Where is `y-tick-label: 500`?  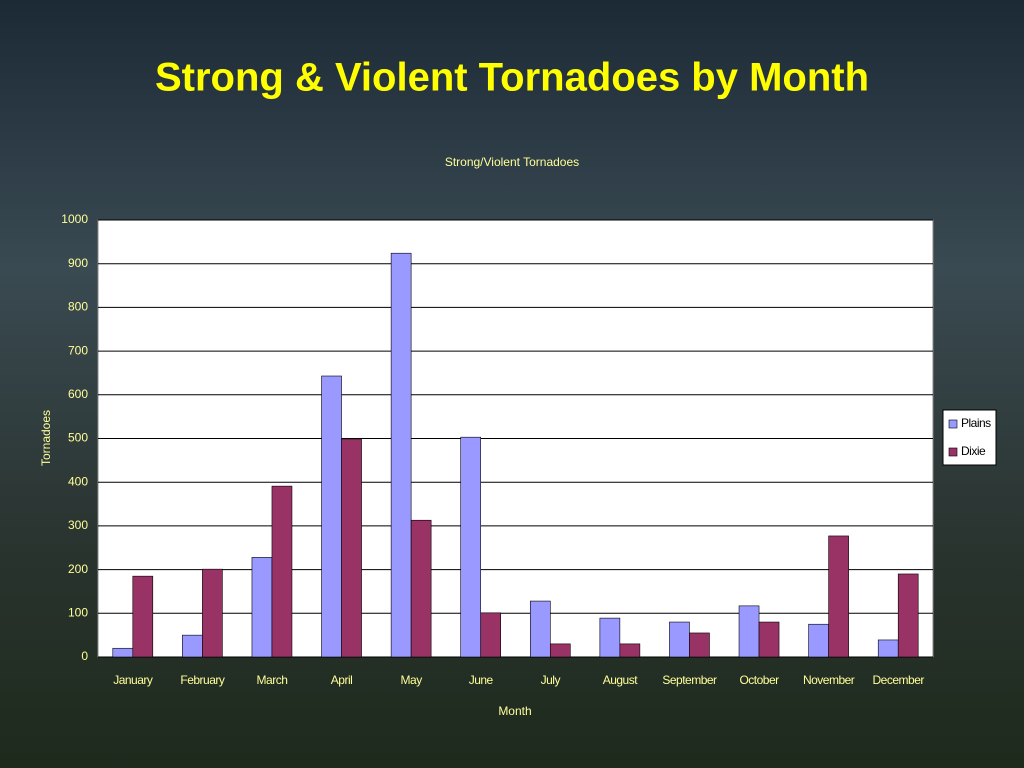
y-tick-label: 500 is located at coordinates (78, 438).